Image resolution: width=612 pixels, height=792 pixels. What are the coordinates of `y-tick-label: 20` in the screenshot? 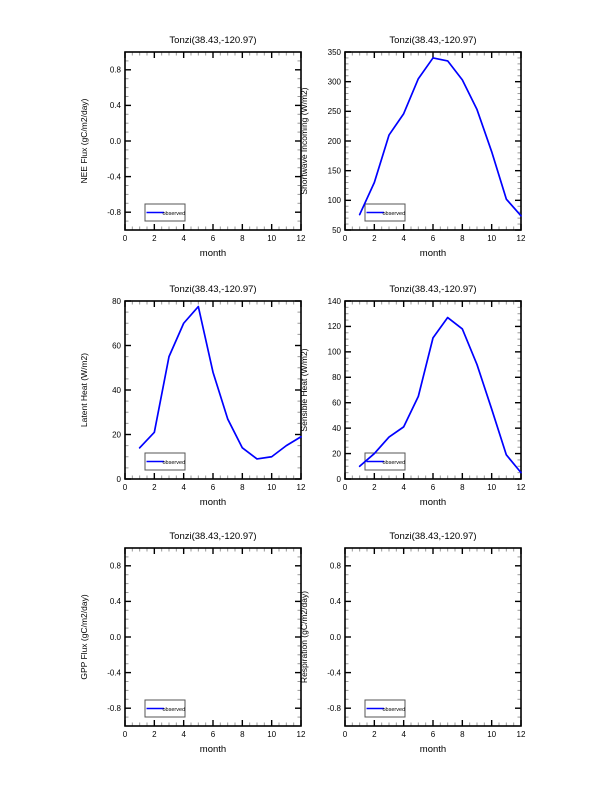 It's located at (116, 434).